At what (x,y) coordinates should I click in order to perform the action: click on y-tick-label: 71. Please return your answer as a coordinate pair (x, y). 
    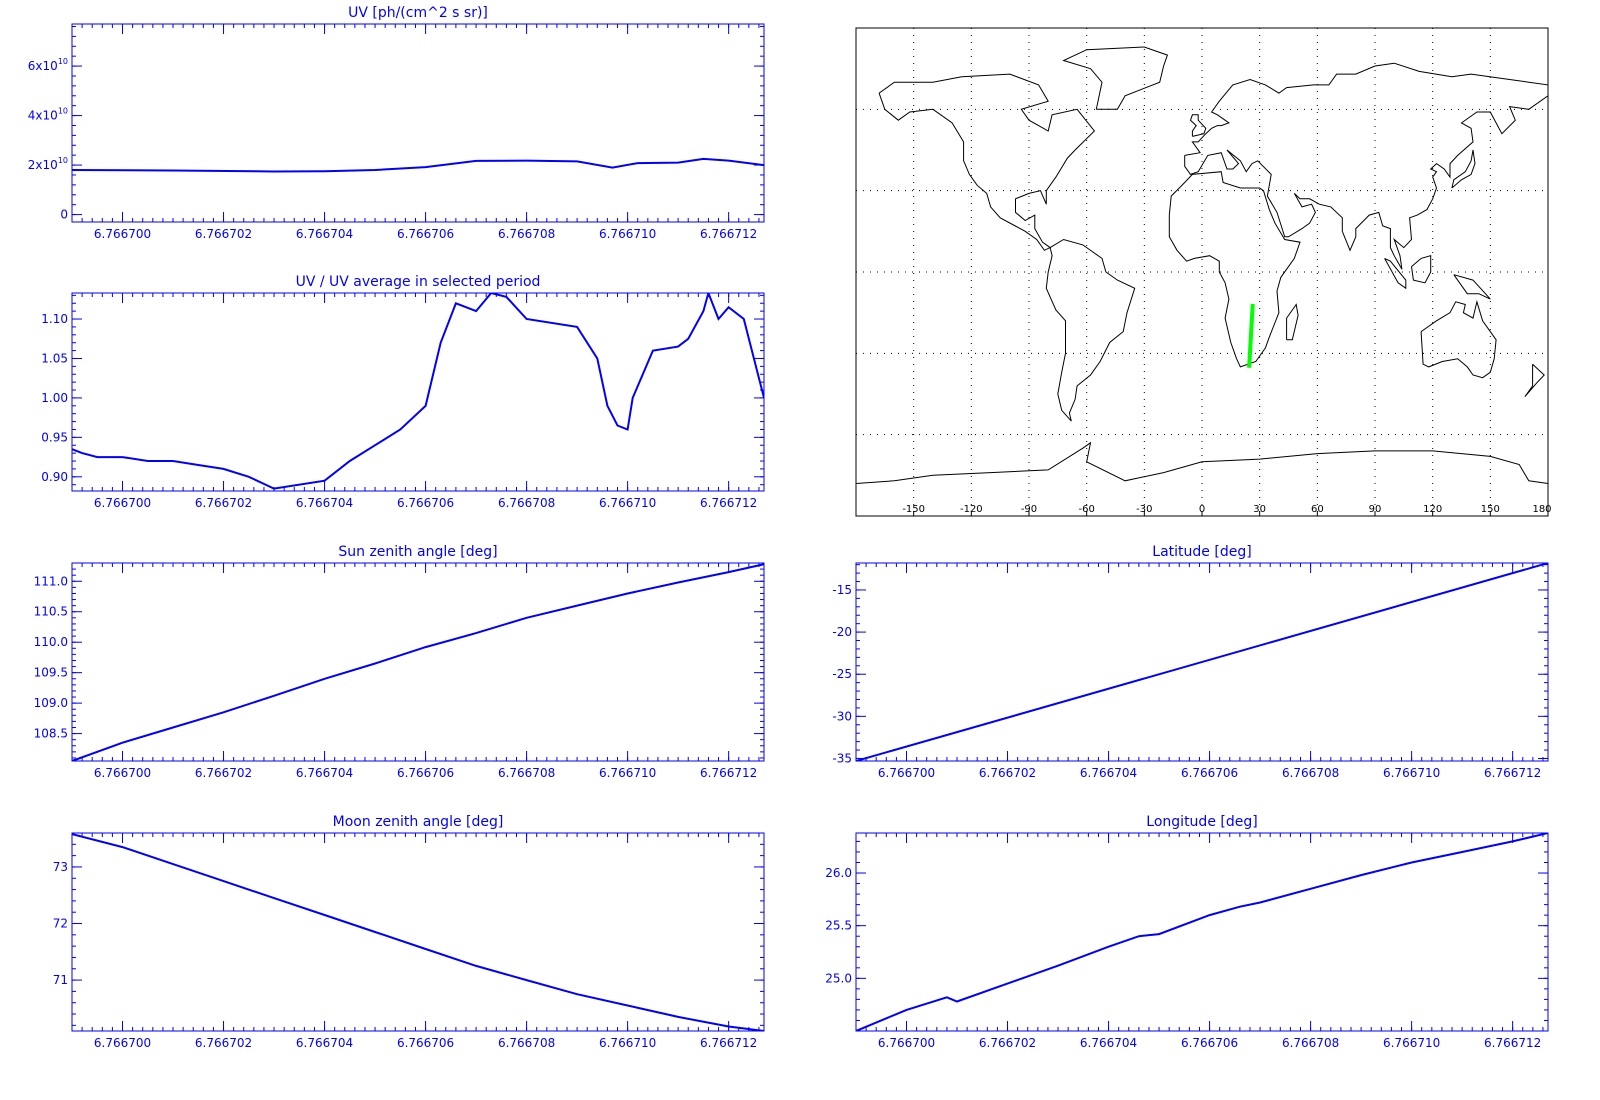
    Looking at the image, I should click on (60, 980).